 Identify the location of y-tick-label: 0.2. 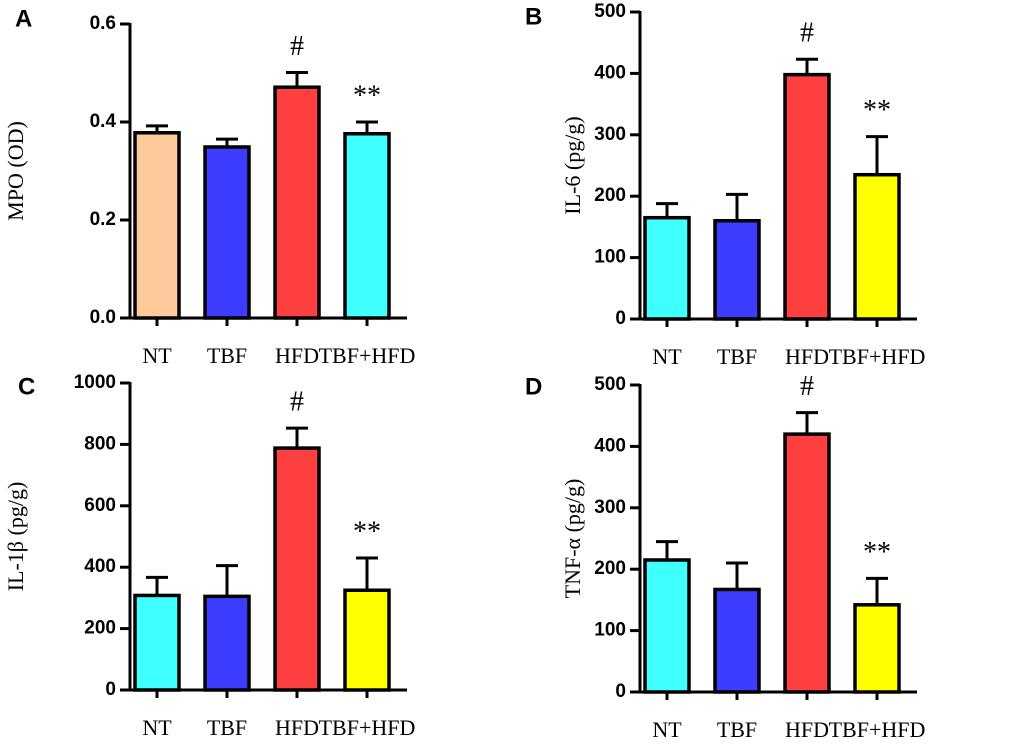
(103, 219).